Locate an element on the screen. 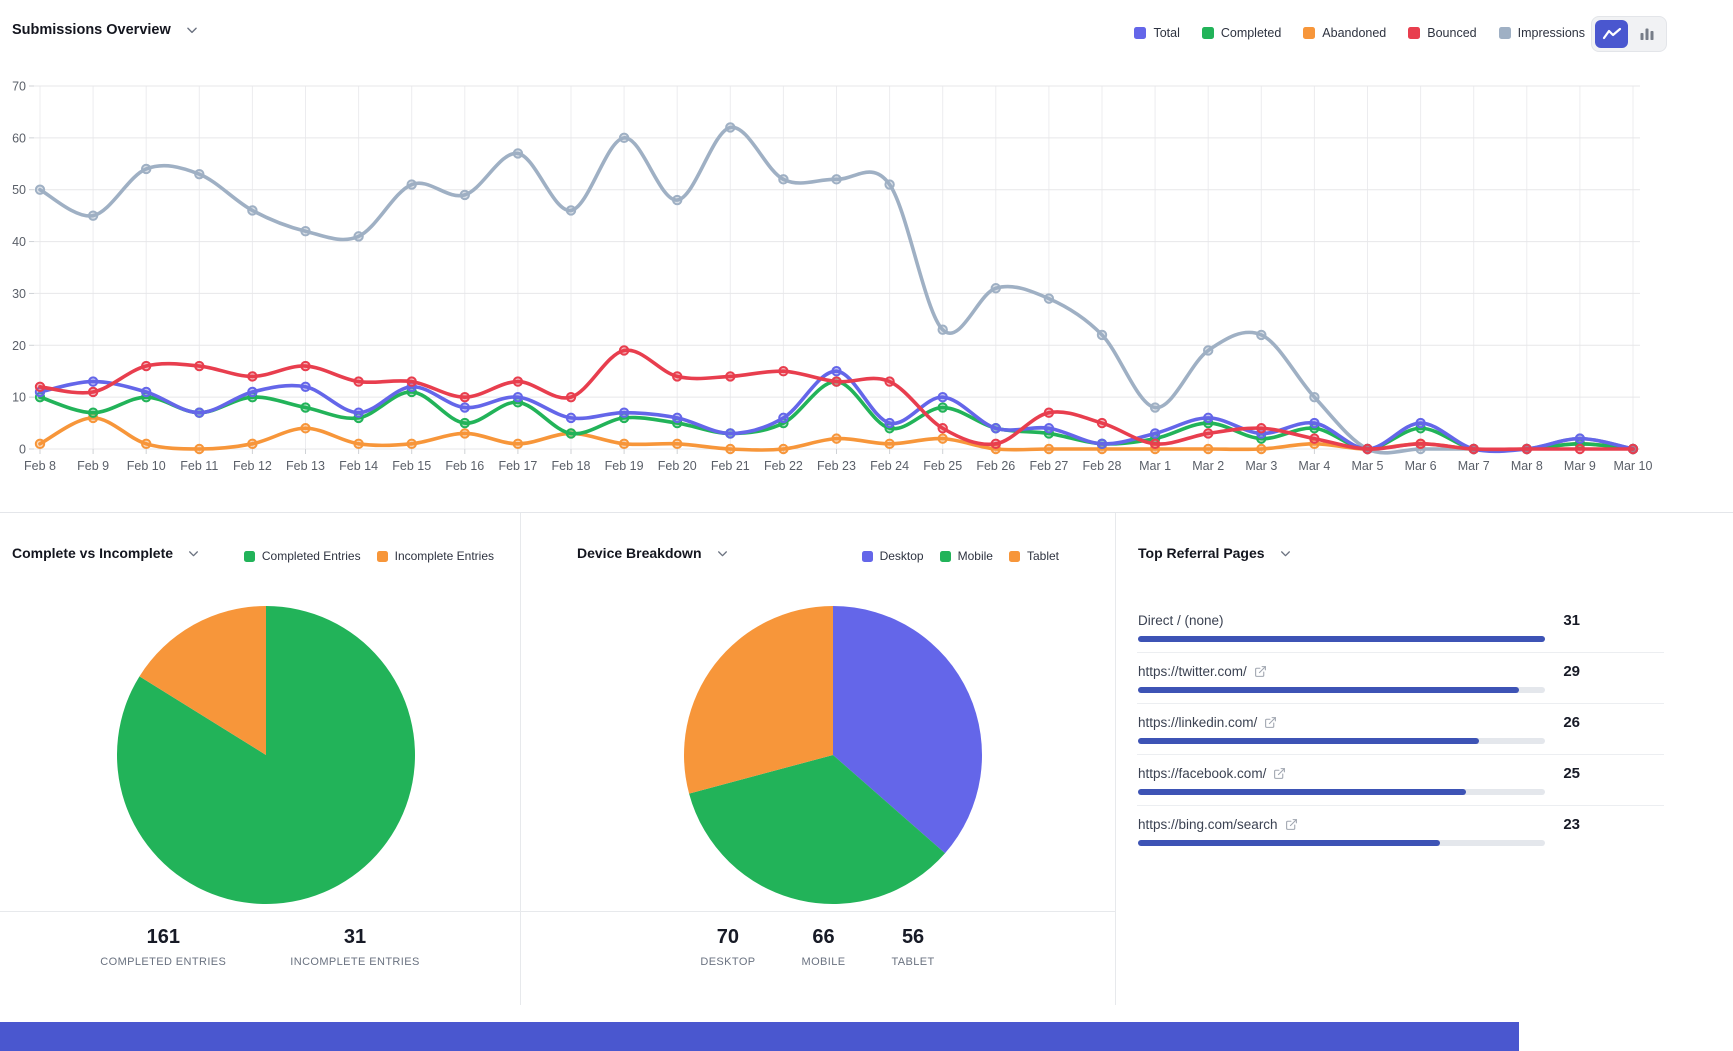 The width and height of the screenshot is (1733, 1051). line-chart-icon is located at coordinates (1611, 33).